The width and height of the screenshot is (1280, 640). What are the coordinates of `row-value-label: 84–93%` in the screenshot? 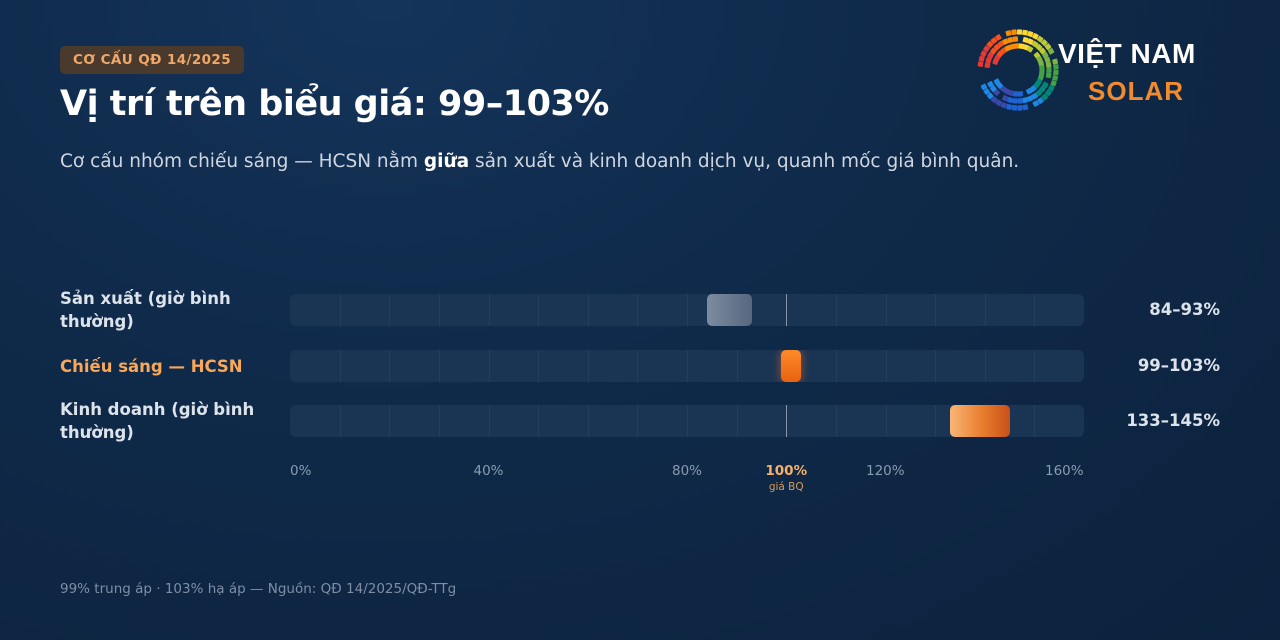 It's located at (1184, 309).